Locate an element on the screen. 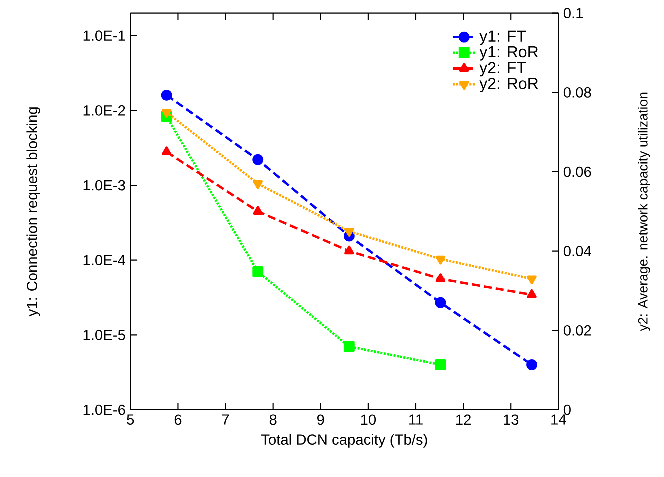  y-axis-title: y1: Connection request blocking is located at coordinates (33, 212).